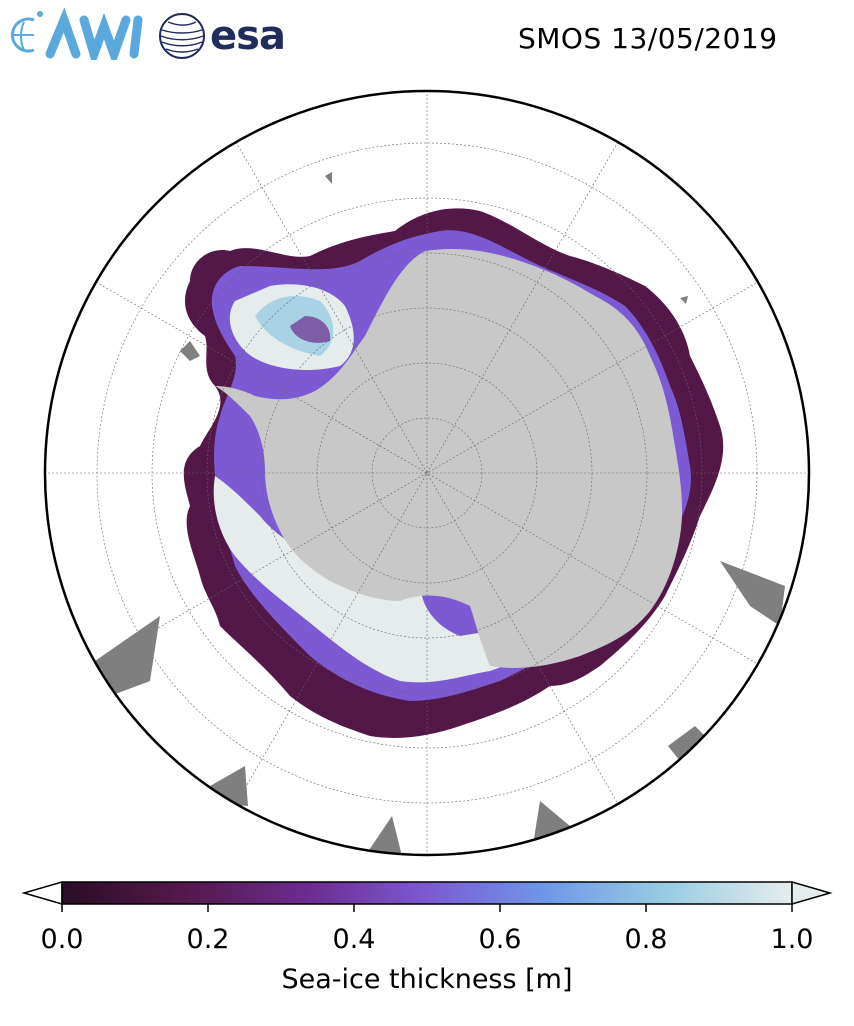  I want to click on colorbar-extend-max, so click(812, 893).